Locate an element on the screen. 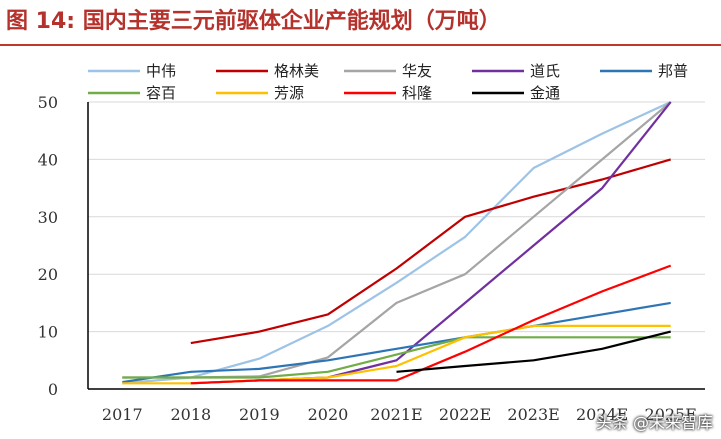 The width and height of the screenshot is (721, 439). legend-label: 道氏 is located at coordinates (545, 71).